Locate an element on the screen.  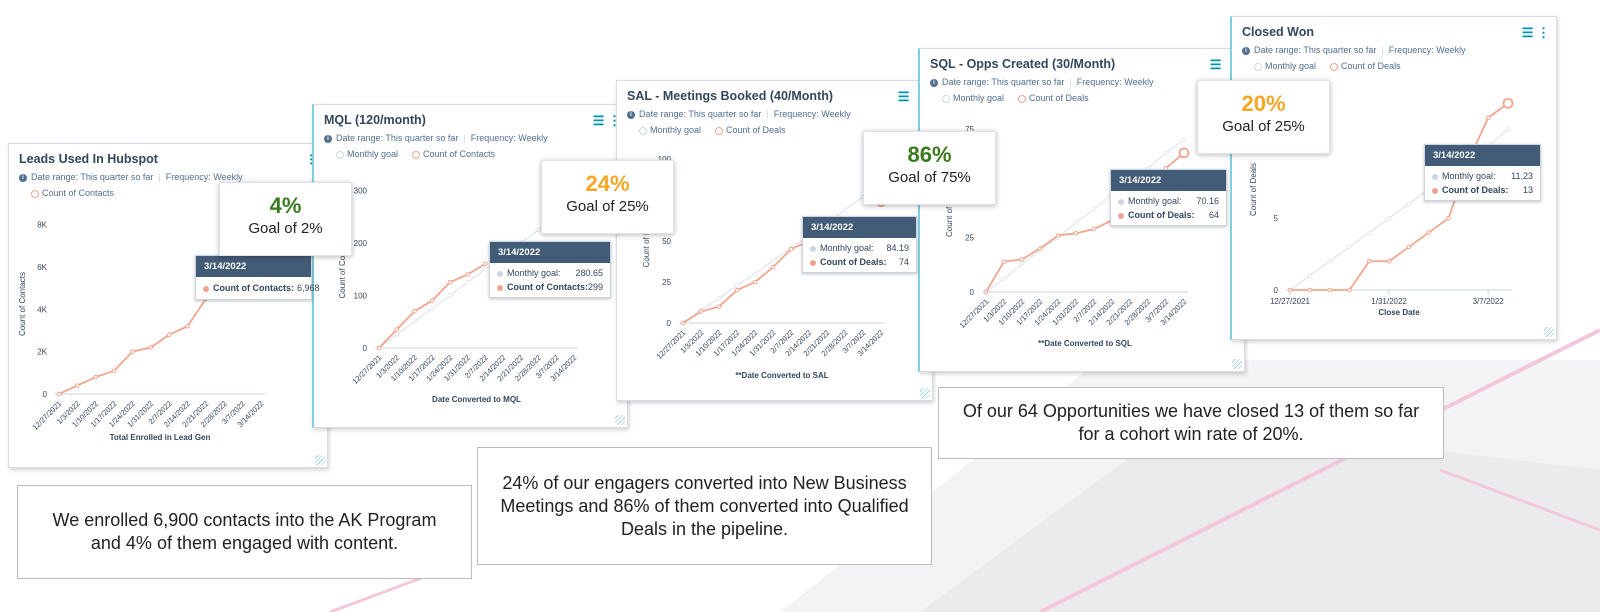
chart-legend: Count of Contacts is located at coordinates (79, 193).